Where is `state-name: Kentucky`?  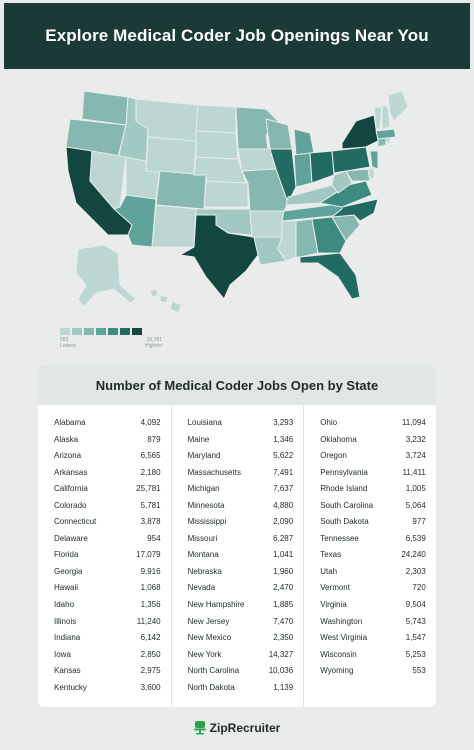
state-name: Kentucky is located at coordinates (70, 687).